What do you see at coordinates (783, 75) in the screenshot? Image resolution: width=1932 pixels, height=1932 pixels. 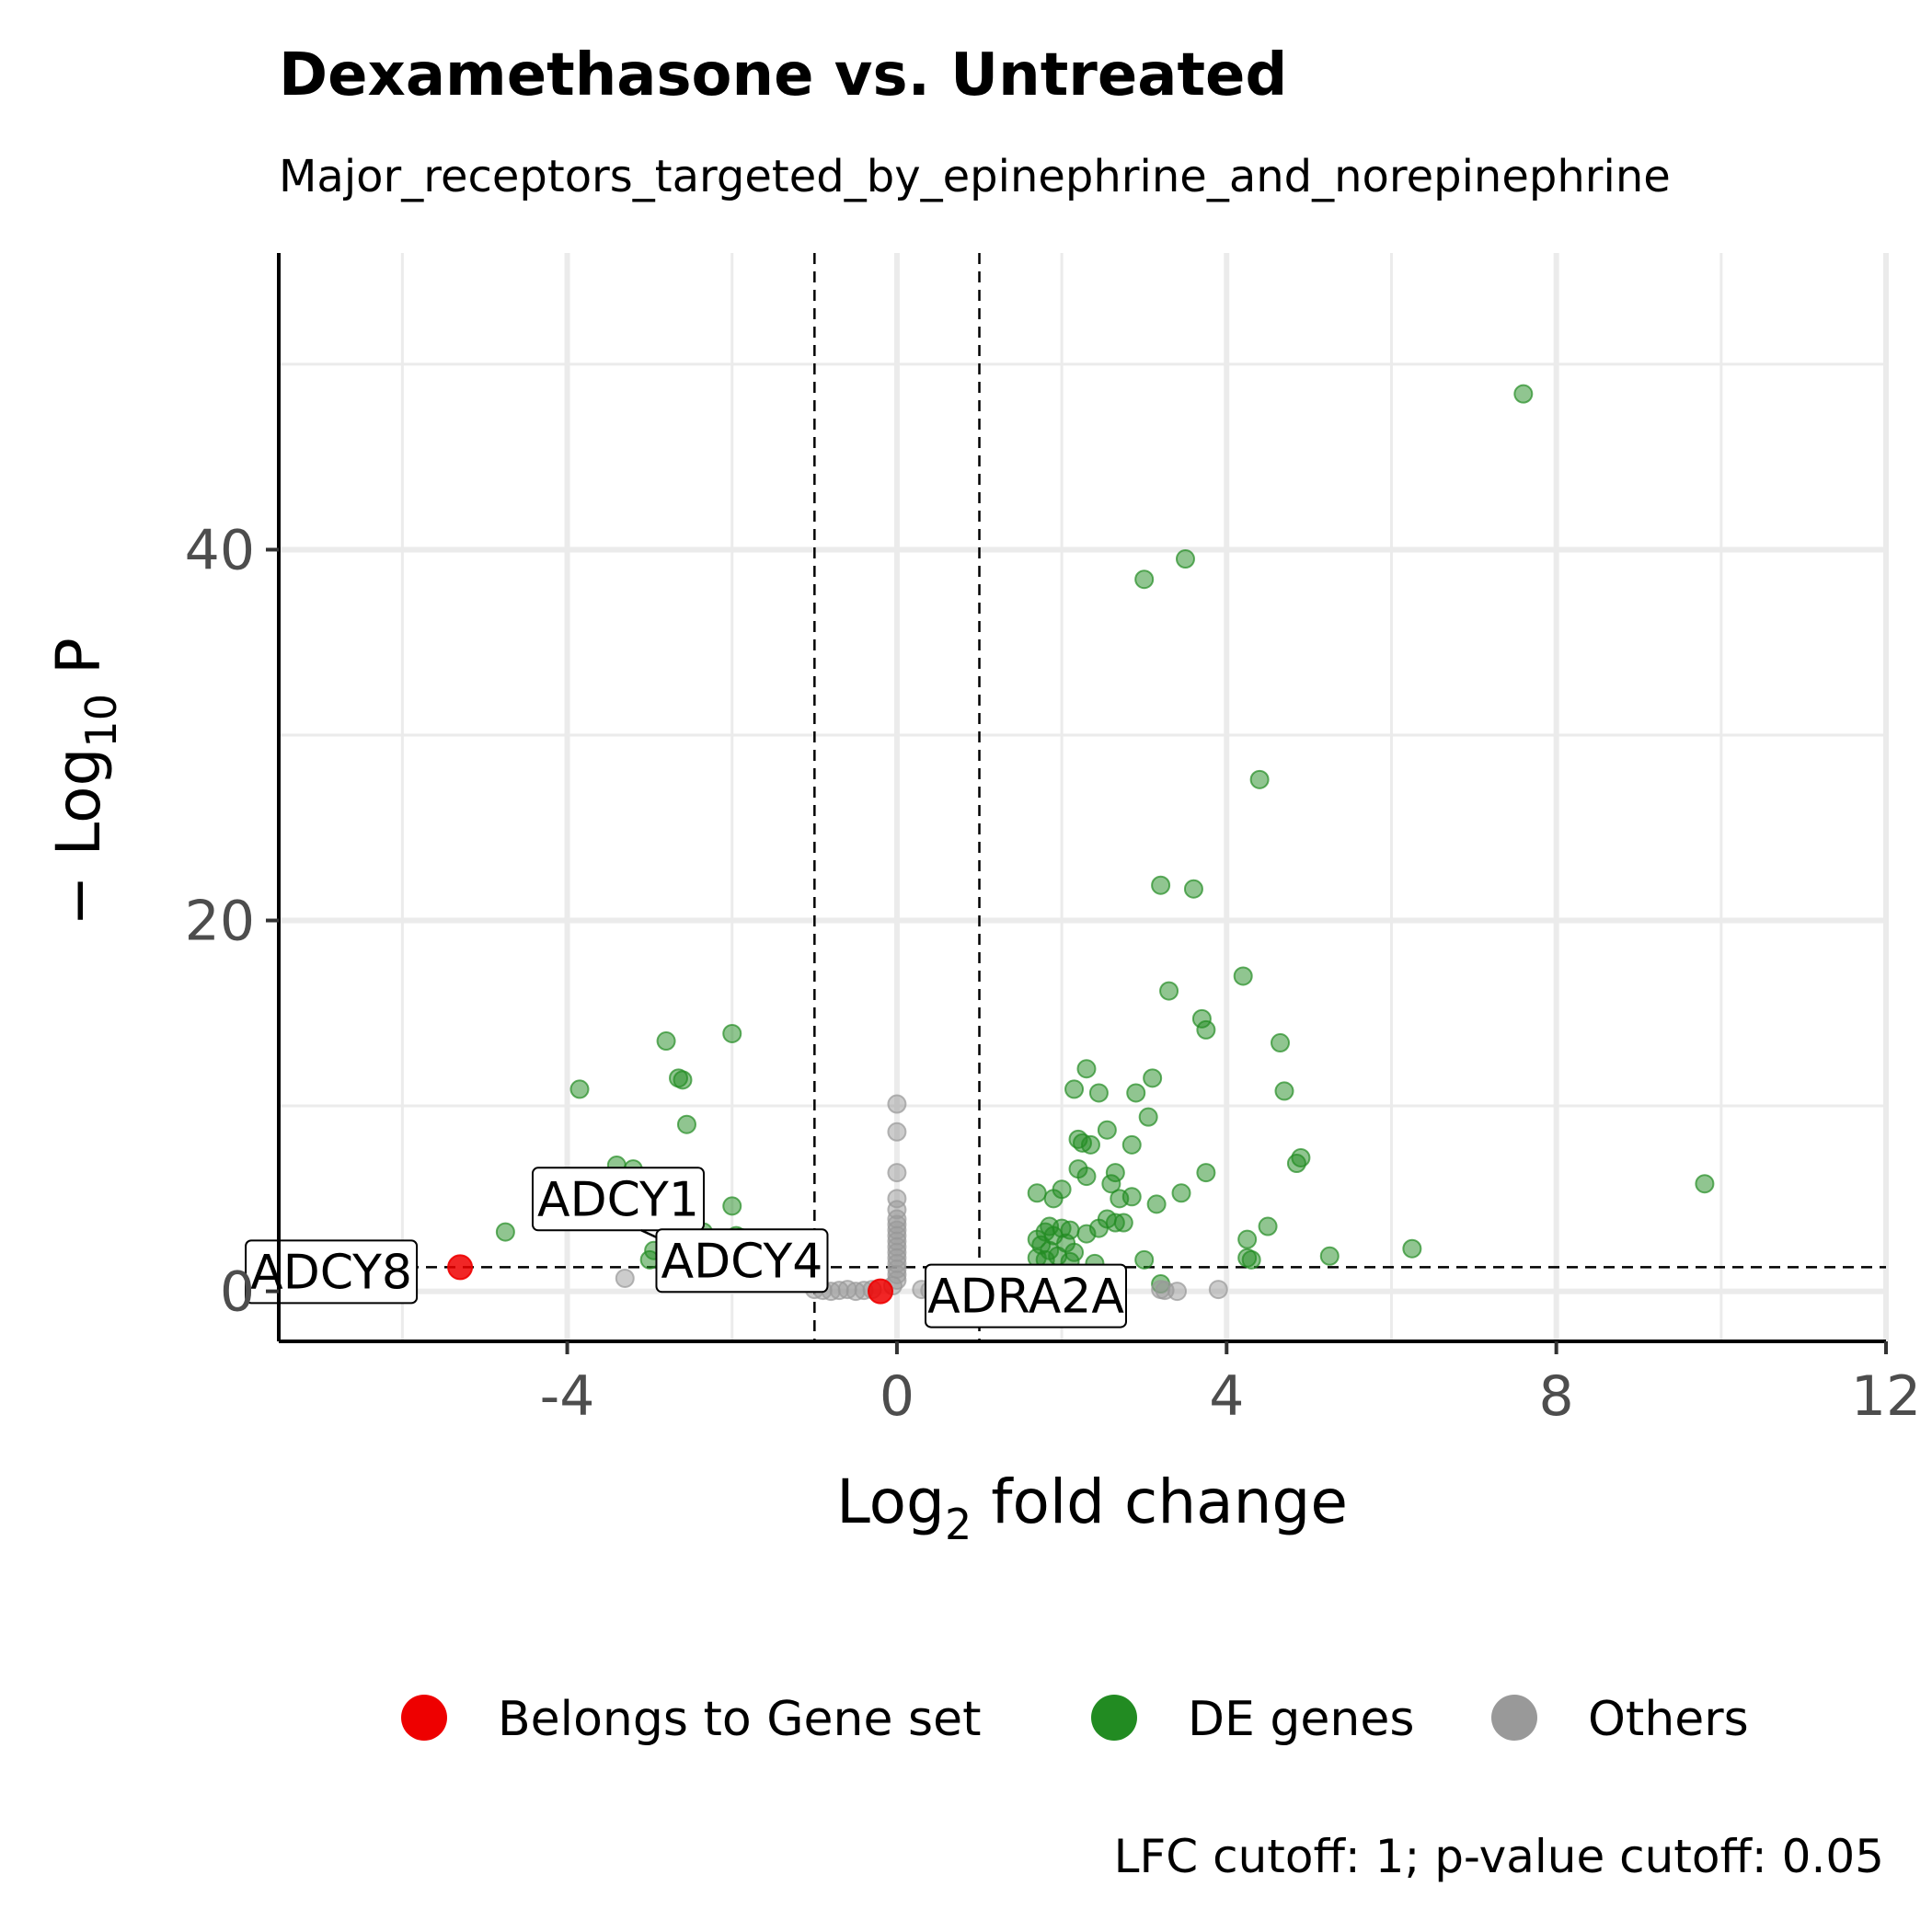 I see `chart-title: Dexamethasone vs. Untreated` at bounding box center [783, 75].